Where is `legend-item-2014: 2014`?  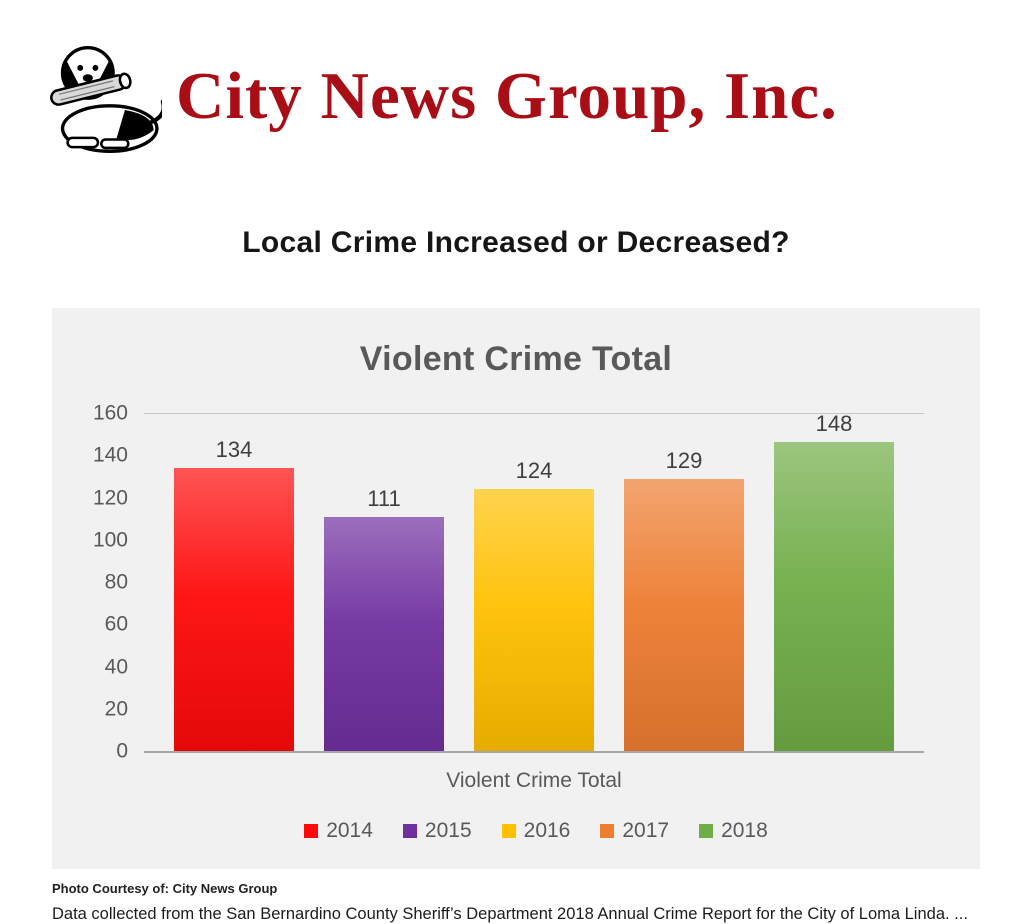 legend-item-2014: 2014 is located at coordinates (338, 831).